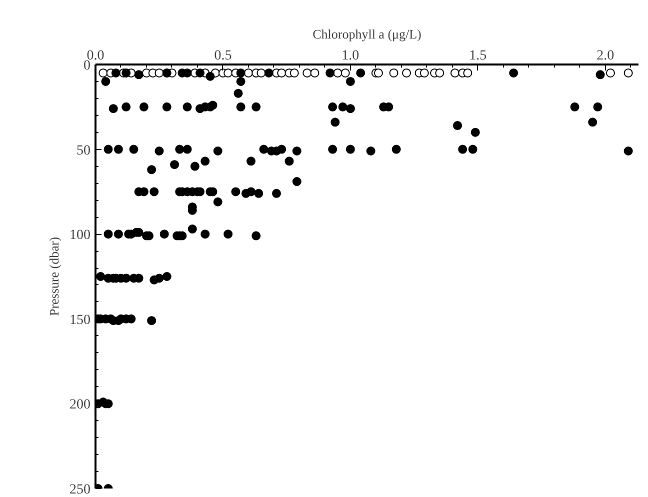 The width and height of the screenshot is (648, 497). What do you see at coordinates (87, 66) in the screenshot?
I see `y-tick-label: 0` at bounding box center [87, 66].